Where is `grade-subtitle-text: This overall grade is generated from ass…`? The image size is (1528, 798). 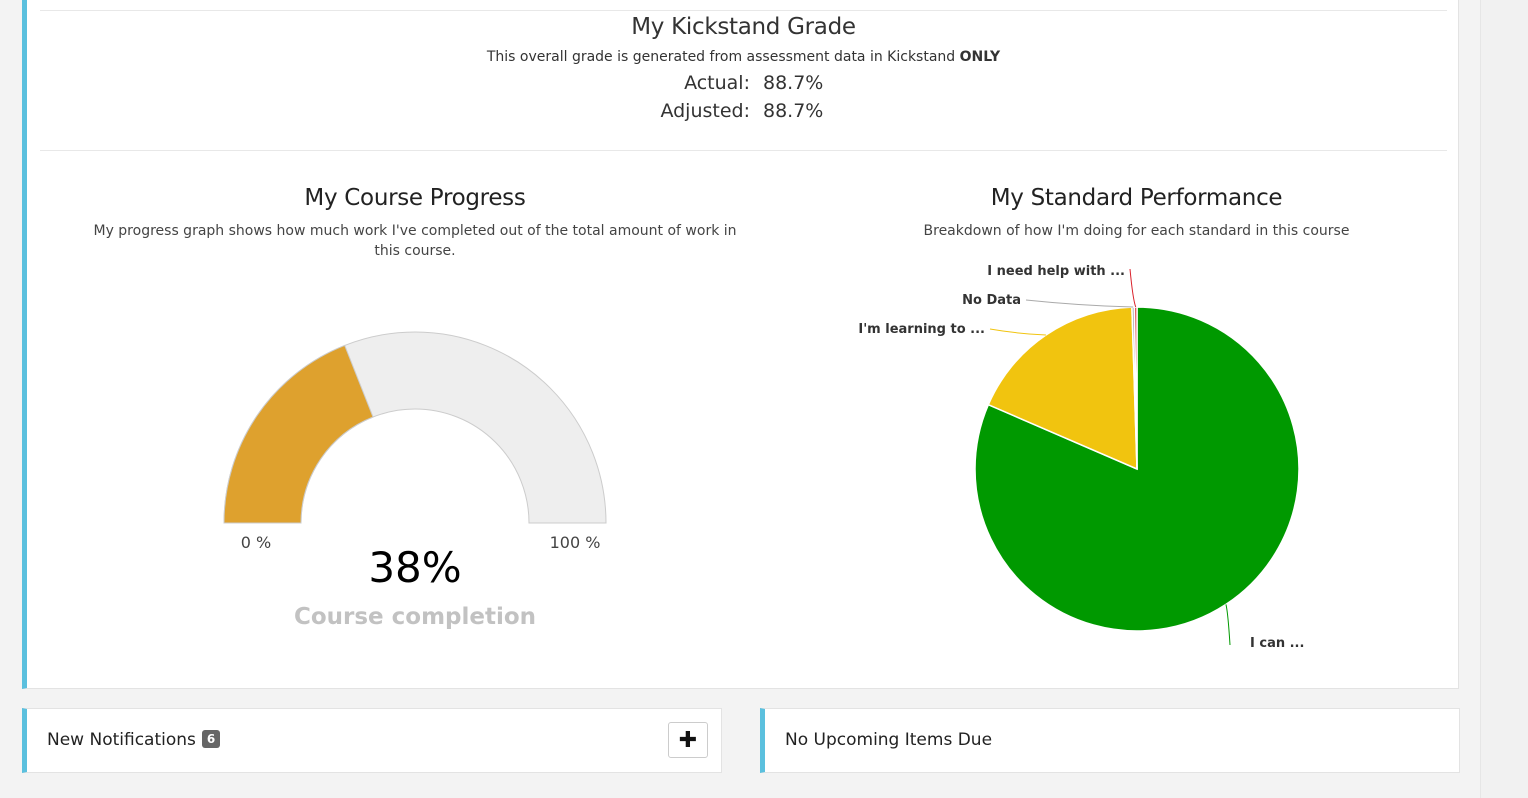
grade-subtitle-text: This overall grade is generated from ass… is located at coordinates (721, 57).